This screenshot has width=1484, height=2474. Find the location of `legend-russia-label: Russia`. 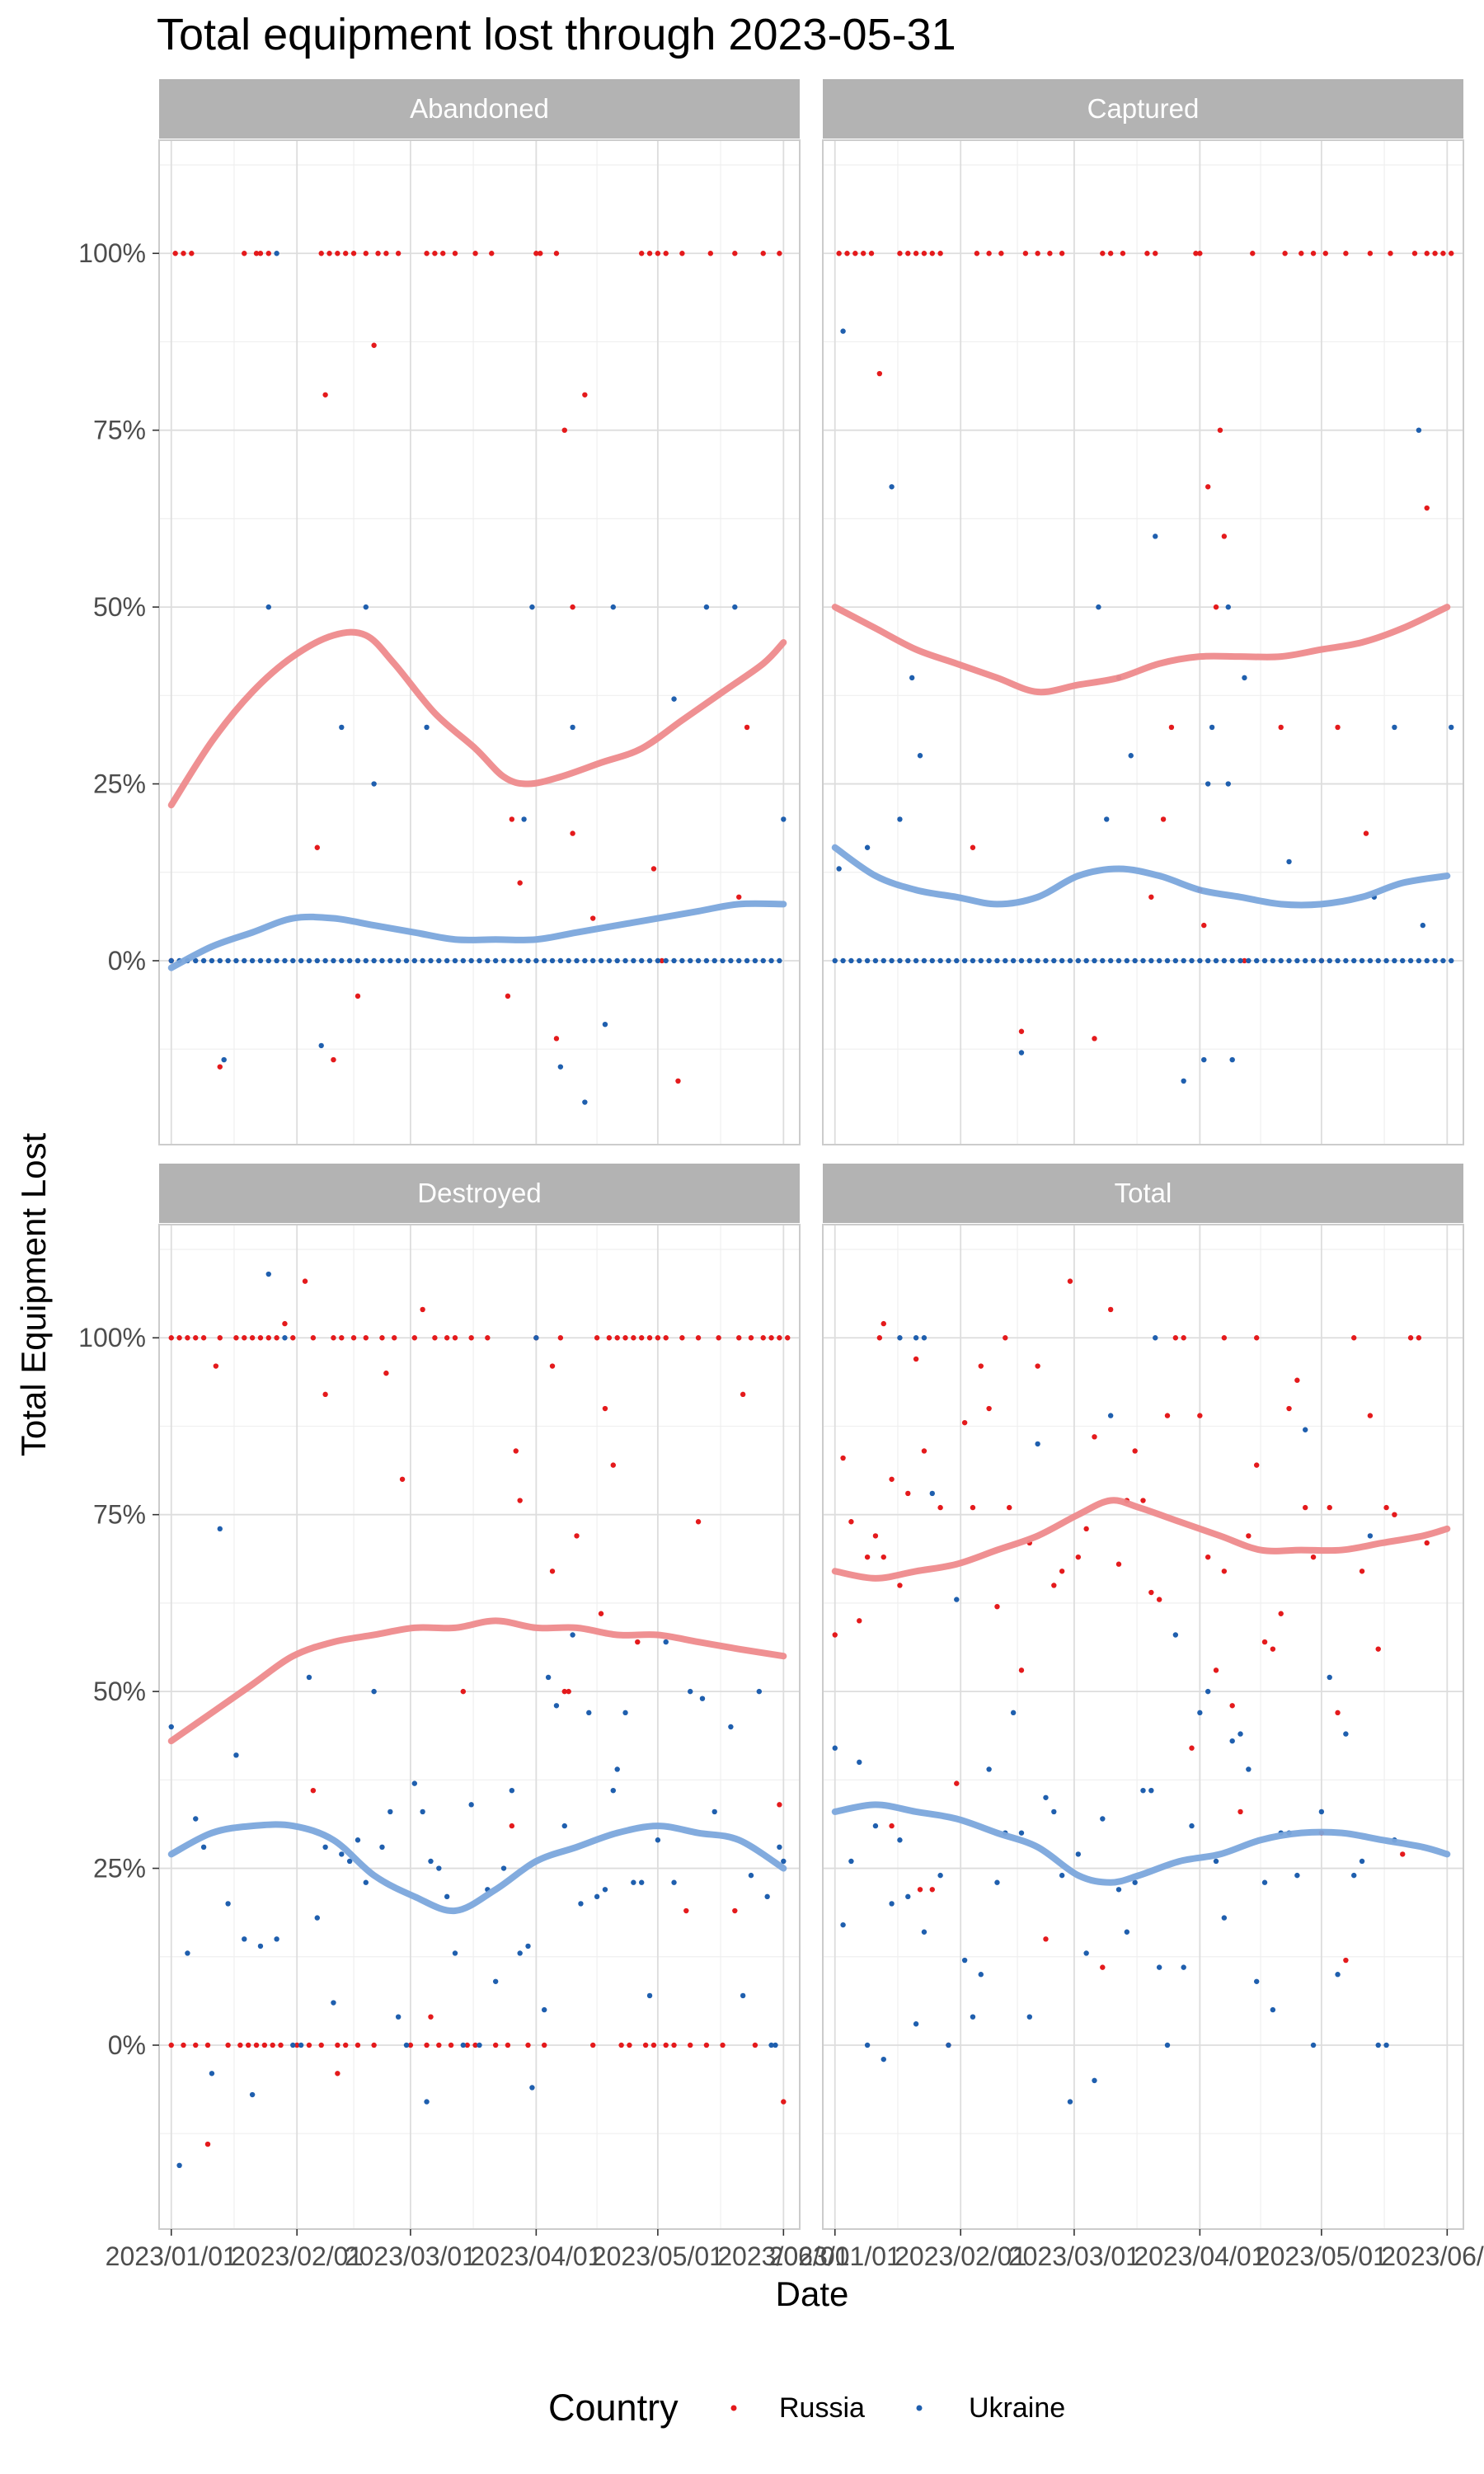

legend-russia-label: Russia is located at coordinates (822, 2408).